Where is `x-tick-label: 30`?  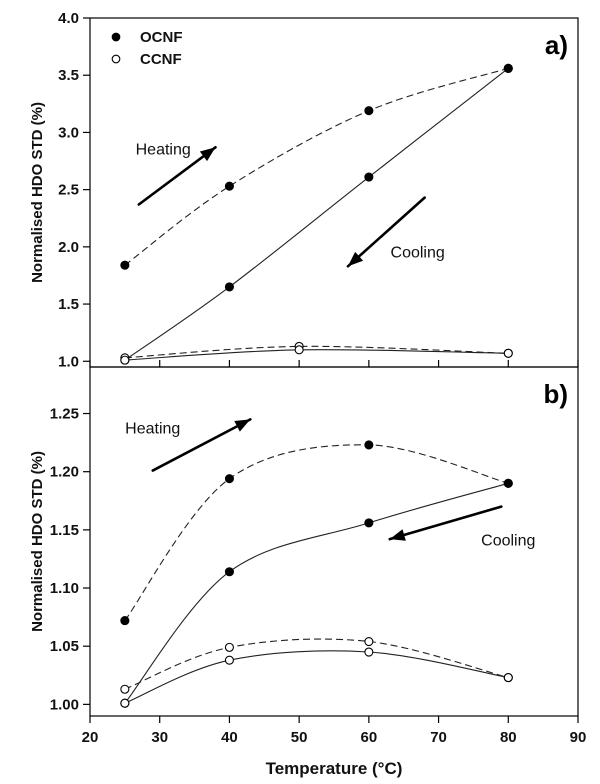 x-tick-label: 30 is located at coordinates (159, 737).